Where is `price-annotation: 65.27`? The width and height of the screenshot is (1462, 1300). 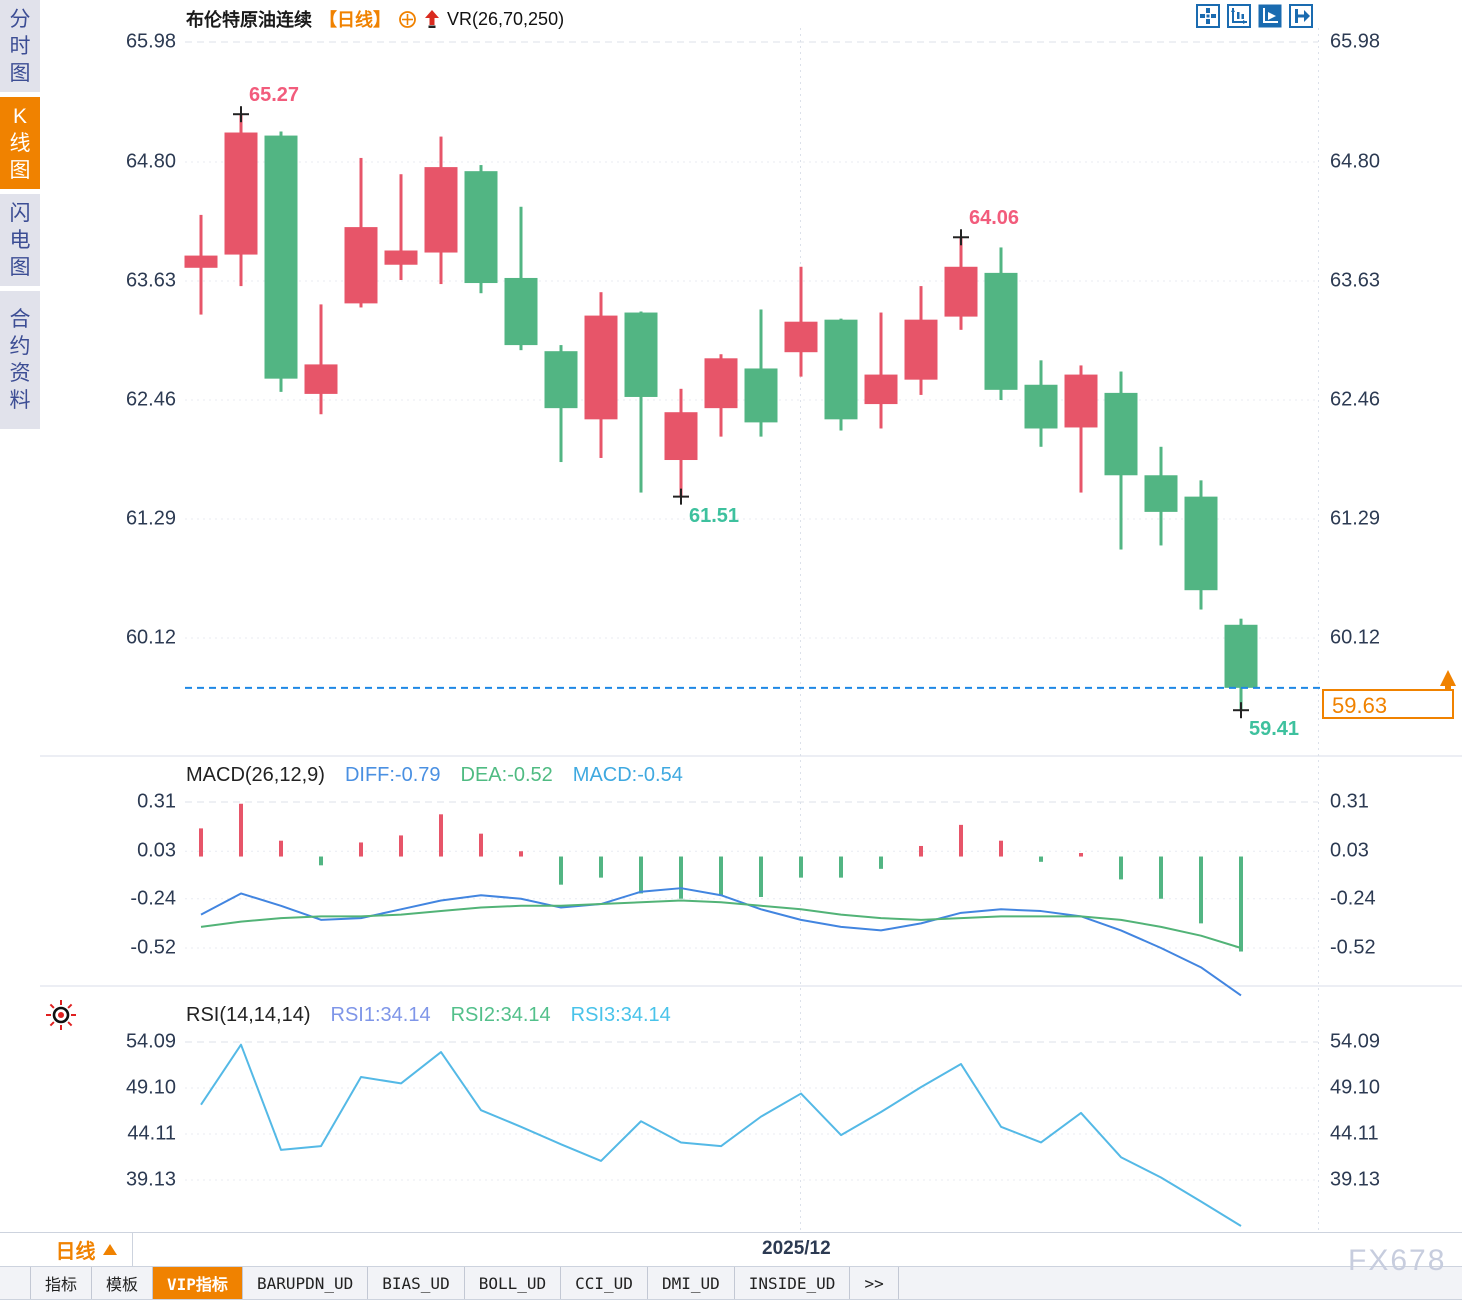
price-annotation: 65.27 is located at coordinates (274, 95).